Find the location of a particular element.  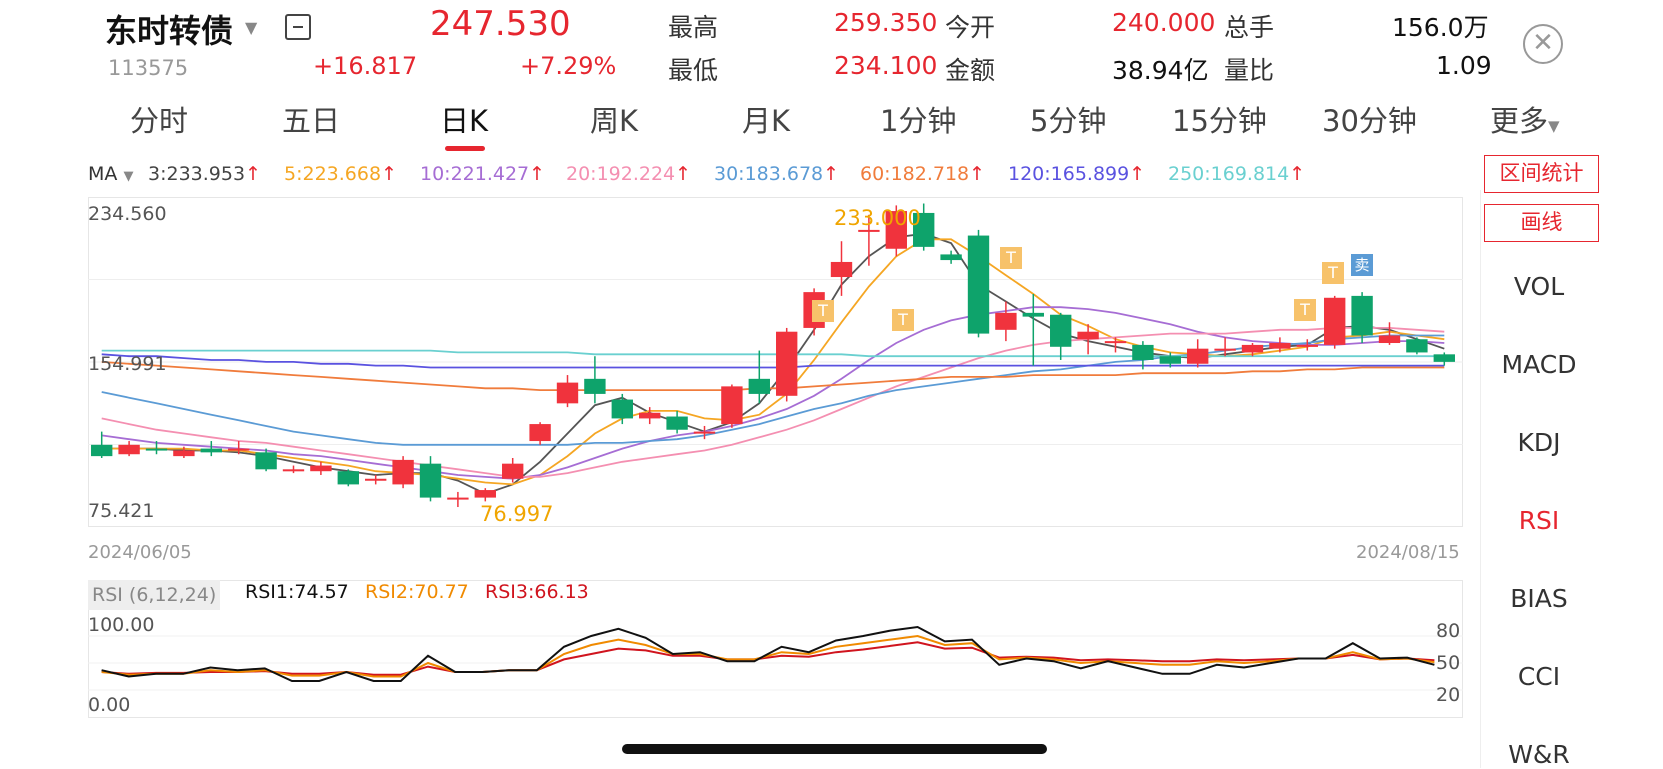

rsi-title: RSI (6,12,24) is located at coordinates (154, 595).